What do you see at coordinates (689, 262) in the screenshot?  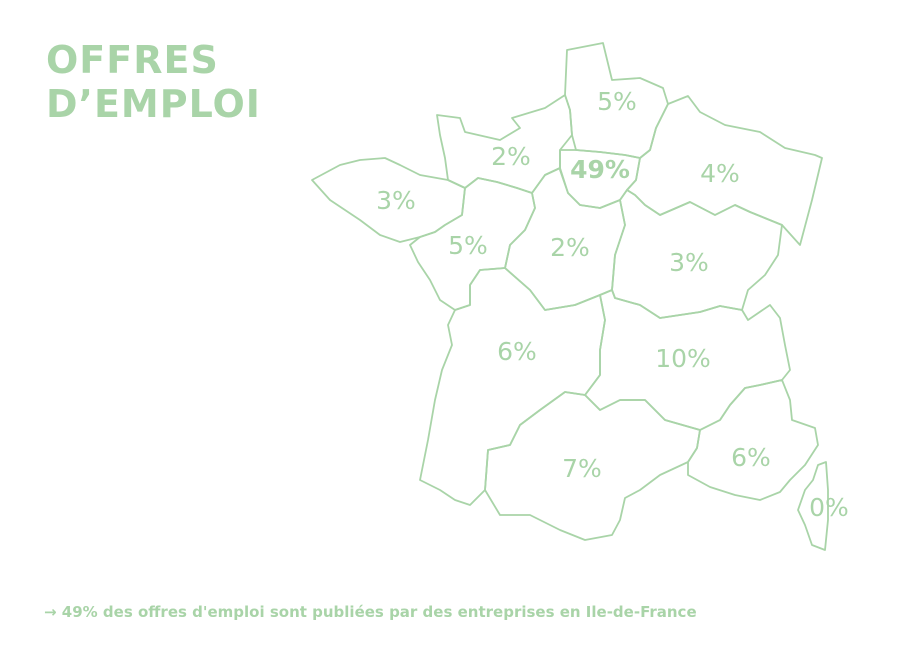 I see `region-label-bourgogne-franche-comte: 3%` at bounding box center [689, 262].